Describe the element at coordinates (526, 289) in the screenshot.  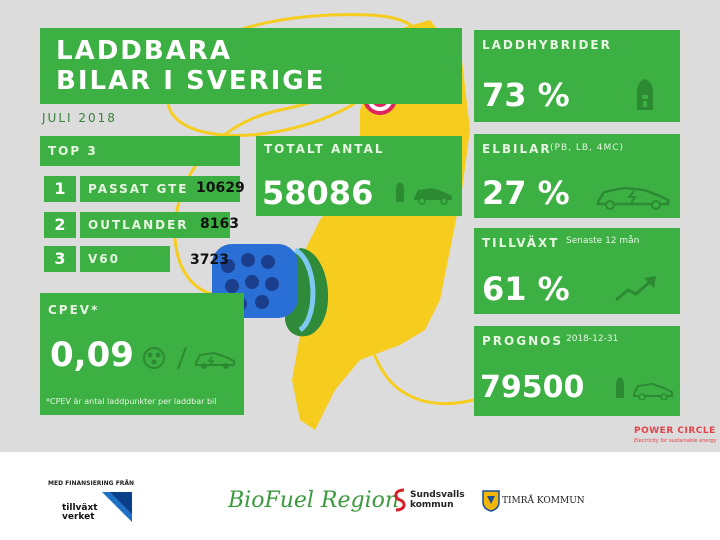
I see `tillvaxt-value: 61 %` at that location.